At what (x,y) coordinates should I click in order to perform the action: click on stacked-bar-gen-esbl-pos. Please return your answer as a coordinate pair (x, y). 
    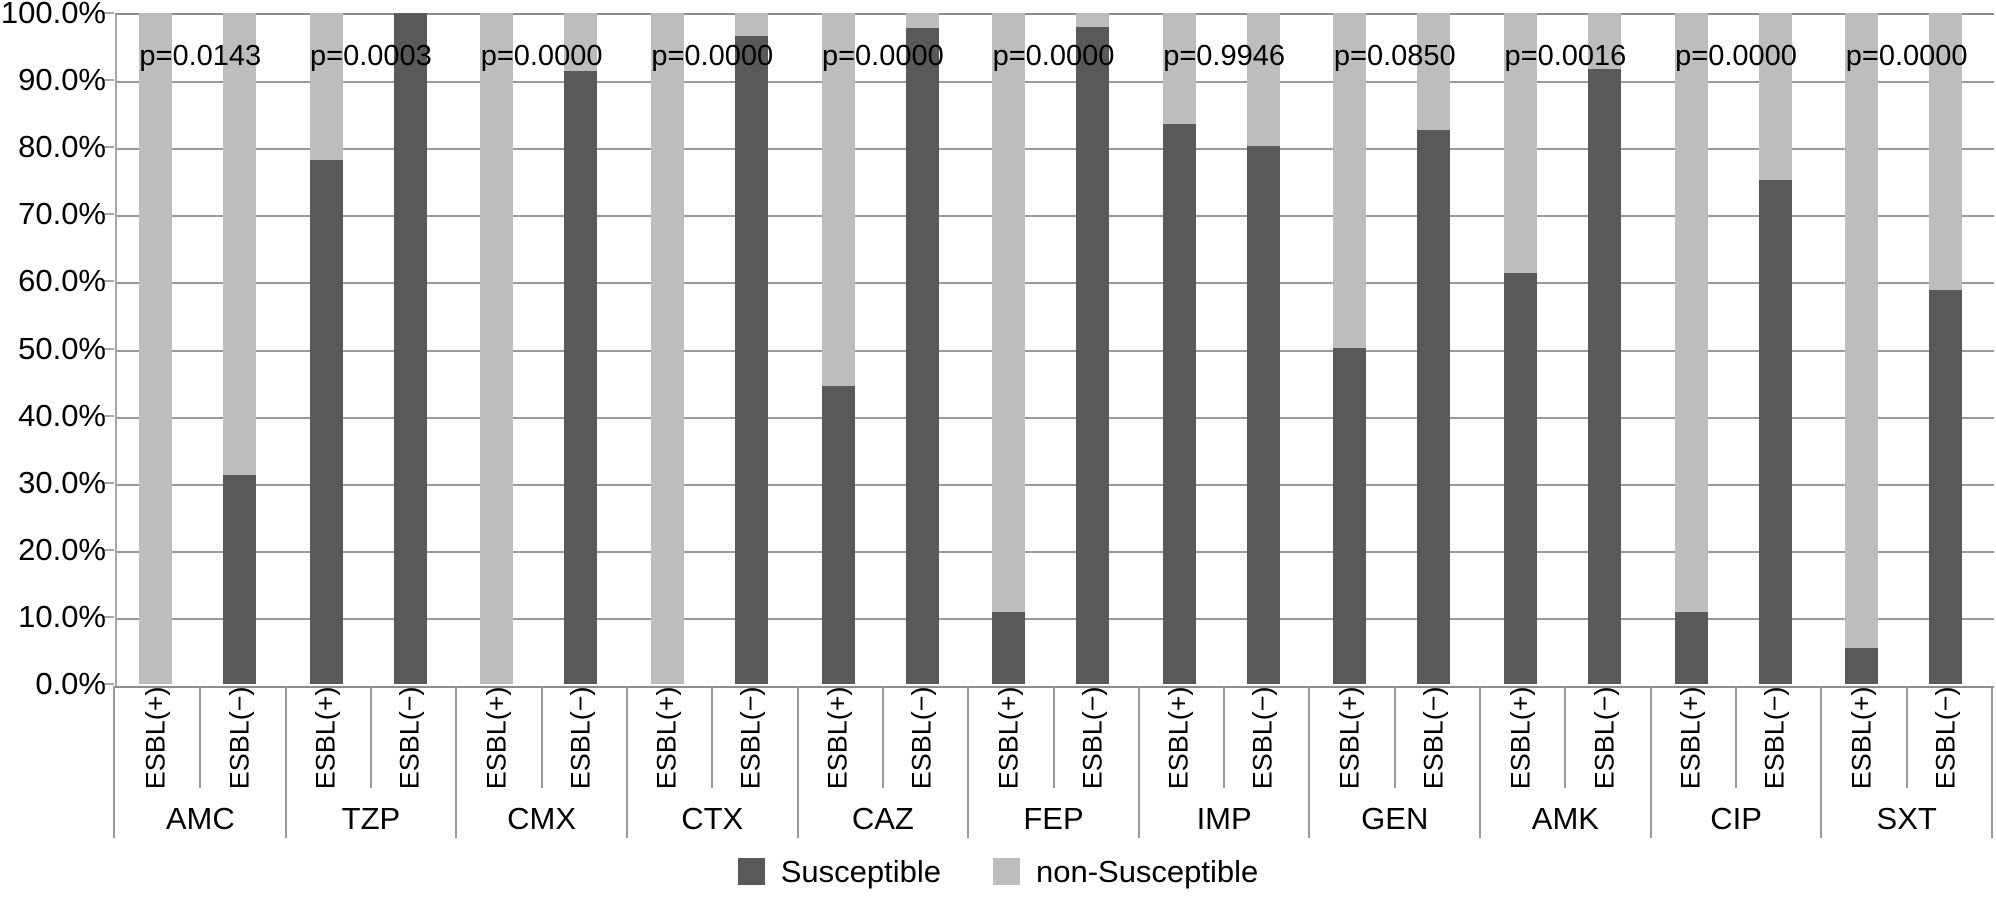
    Looking at the image, I should click on (1350, 348).